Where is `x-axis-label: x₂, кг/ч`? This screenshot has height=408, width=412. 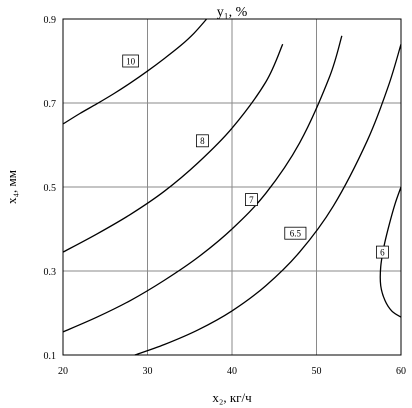 x-axis-label: x₂, кг/ч is located at coordinates (232, 397).